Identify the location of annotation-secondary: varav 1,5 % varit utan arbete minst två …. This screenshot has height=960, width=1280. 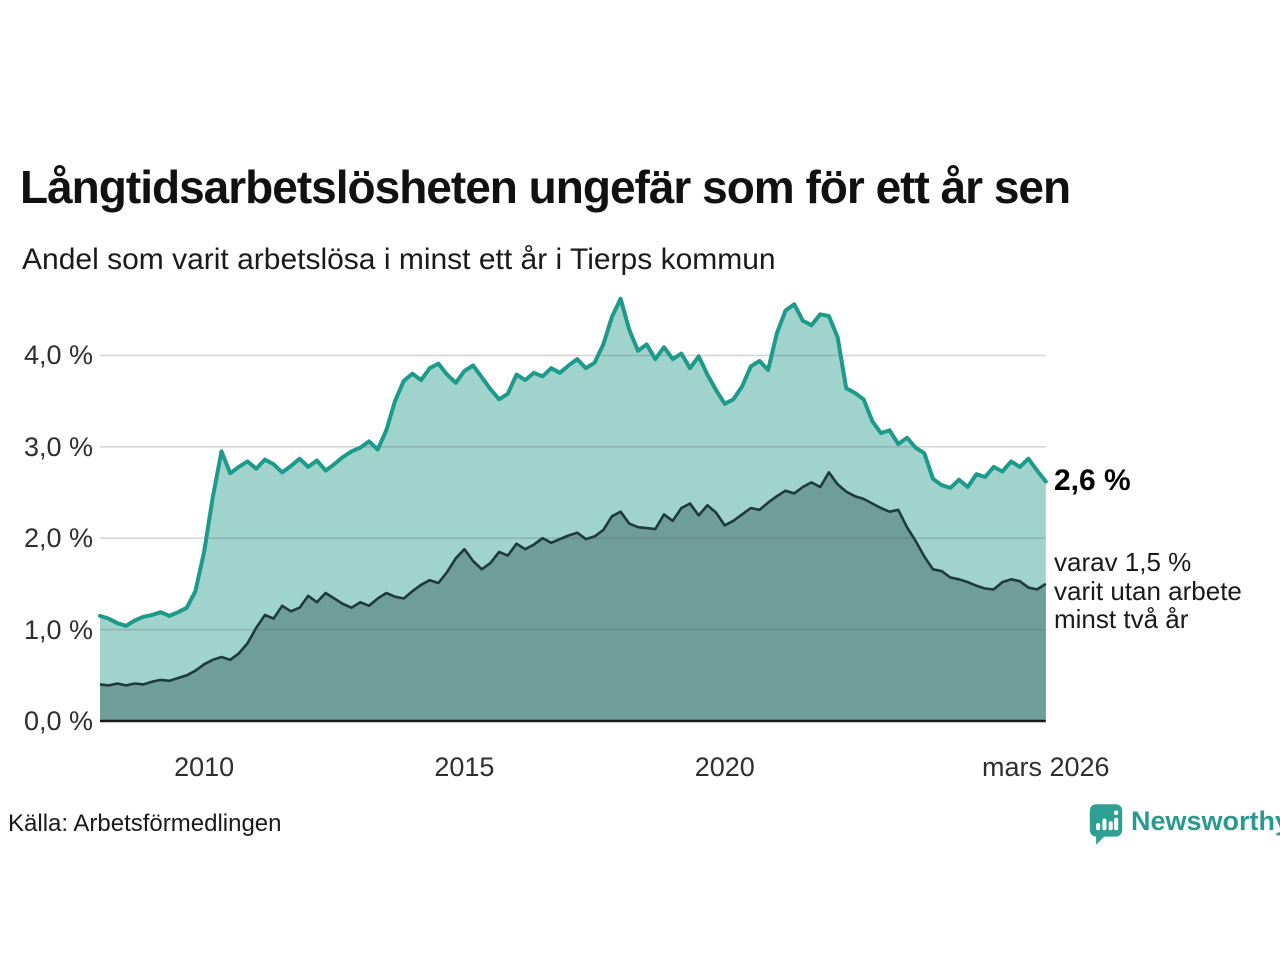
(1148, 591).